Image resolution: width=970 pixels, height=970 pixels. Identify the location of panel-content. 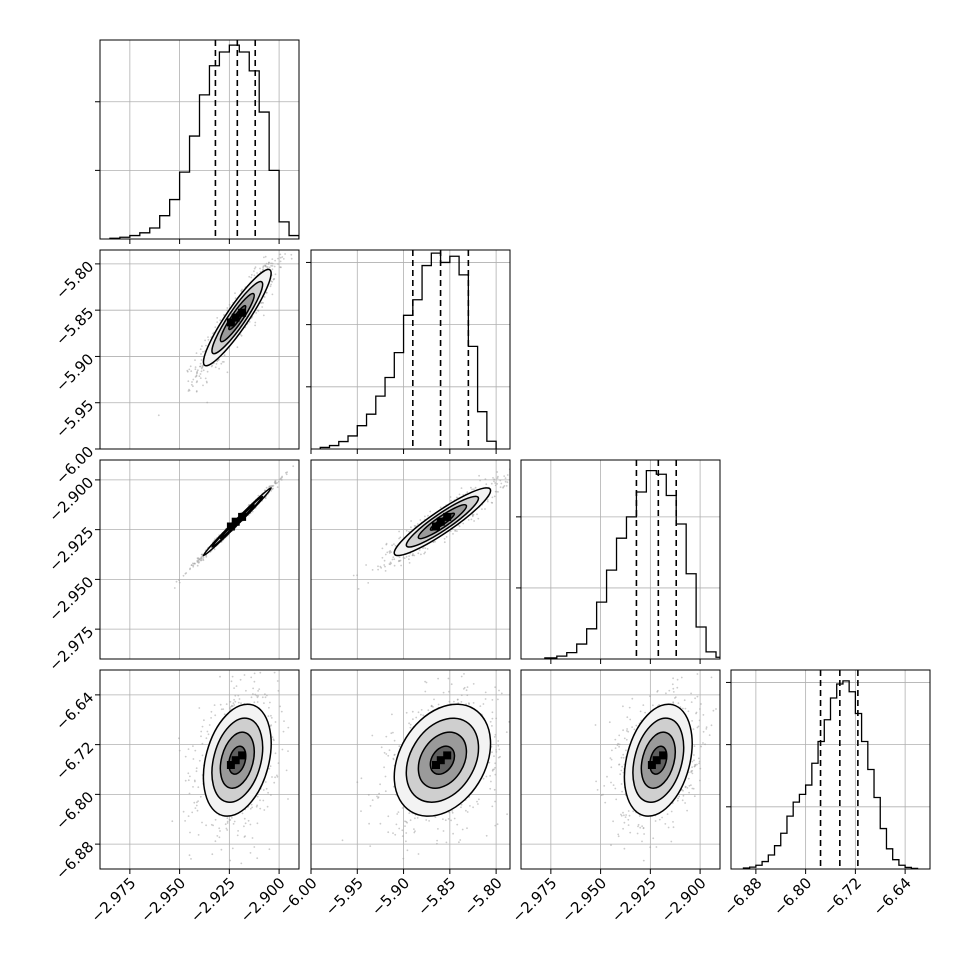
(439, 527).